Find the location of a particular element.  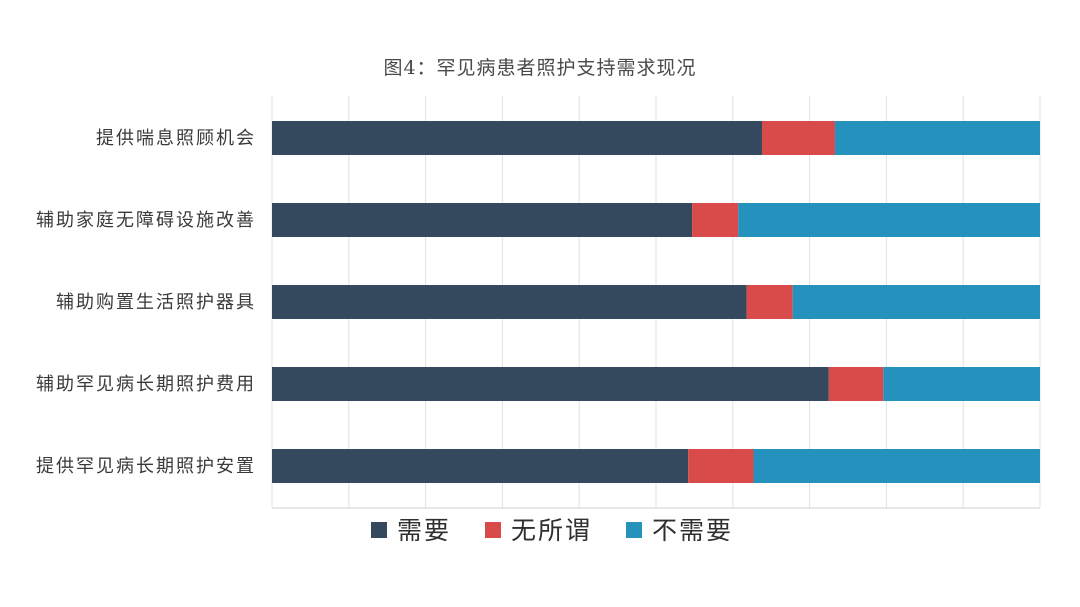

legend-label: 不需要 is located at coordinates (692, 530).